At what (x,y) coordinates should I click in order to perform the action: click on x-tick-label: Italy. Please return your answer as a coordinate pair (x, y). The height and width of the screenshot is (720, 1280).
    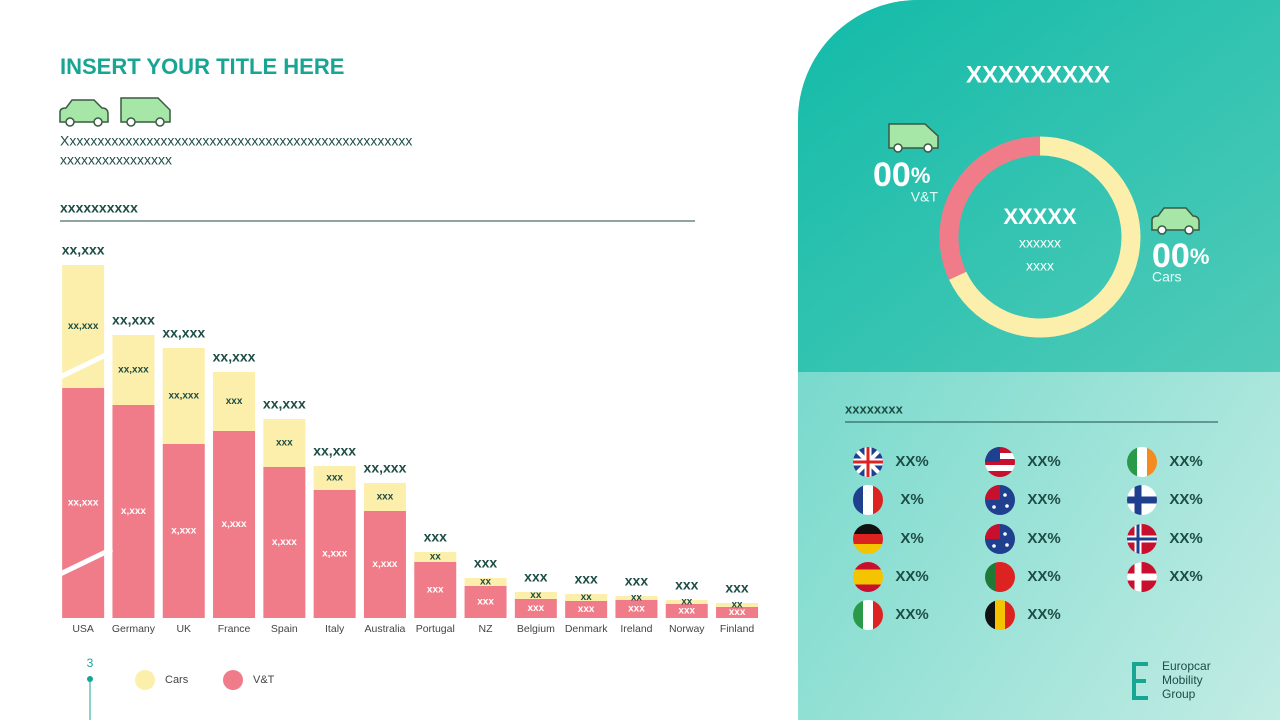
    Looking at the image, I should click on (335, 629).